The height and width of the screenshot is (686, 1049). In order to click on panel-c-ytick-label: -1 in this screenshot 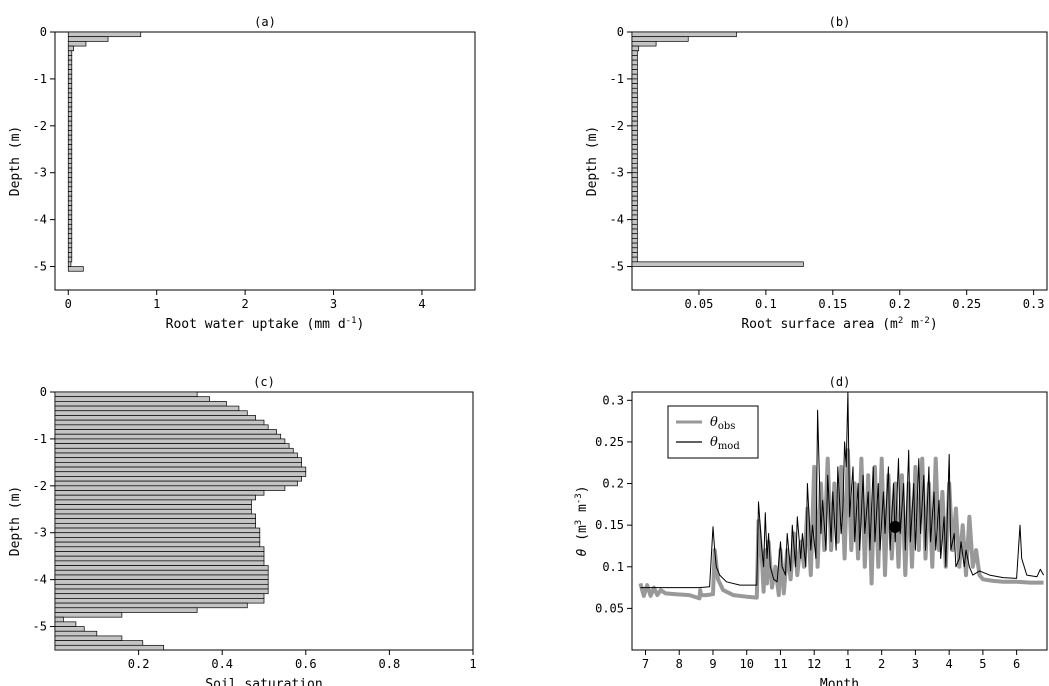, I will do `click(40, 439)`.